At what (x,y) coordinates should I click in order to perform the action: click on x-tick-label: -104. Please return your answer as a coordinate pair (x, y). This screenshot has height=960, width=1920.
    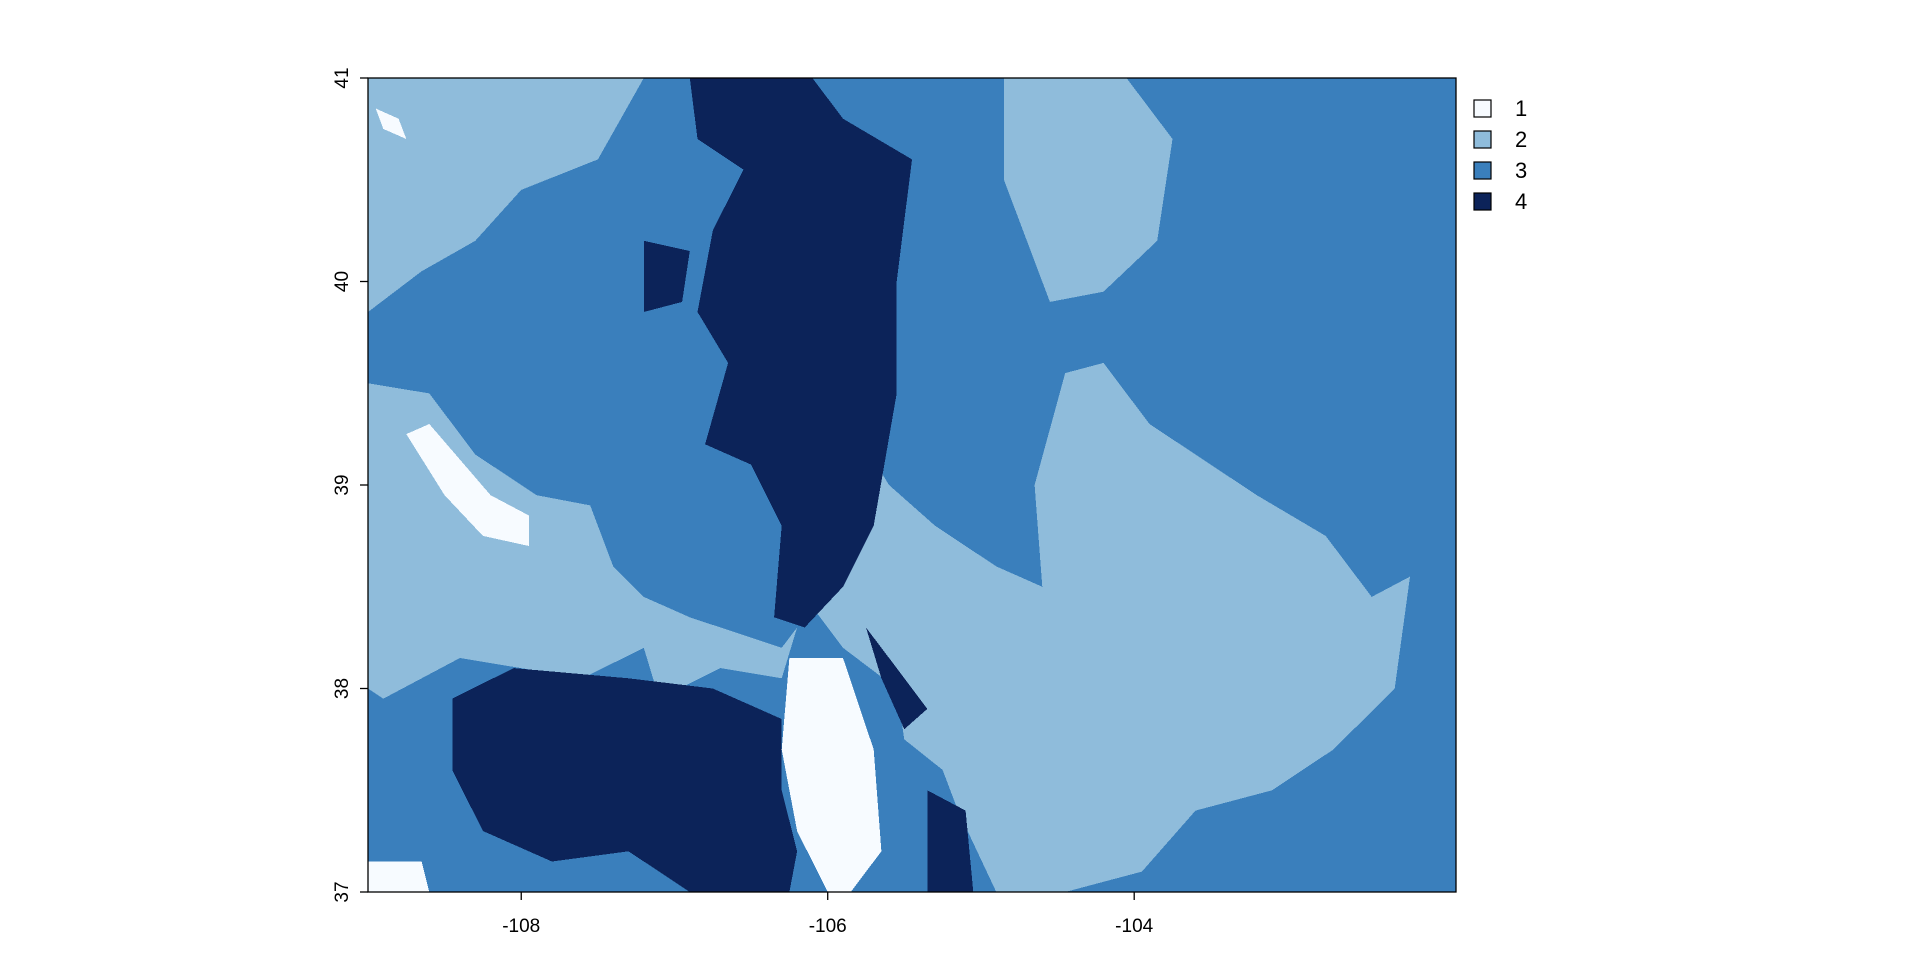
    Looking at the image, I should click on (1134, 926).